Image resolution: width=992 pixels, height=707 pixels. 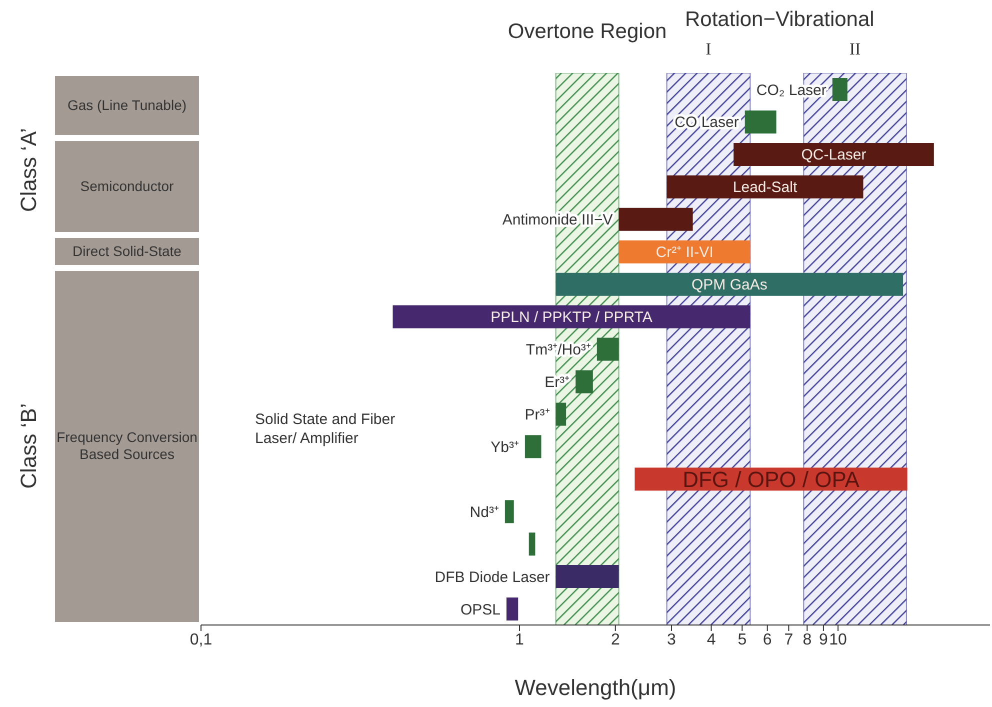 What do you see at coordinates (807, 639) in the screenshot?
I see `x-tick-label: 8` at bounding box center [807, 639].